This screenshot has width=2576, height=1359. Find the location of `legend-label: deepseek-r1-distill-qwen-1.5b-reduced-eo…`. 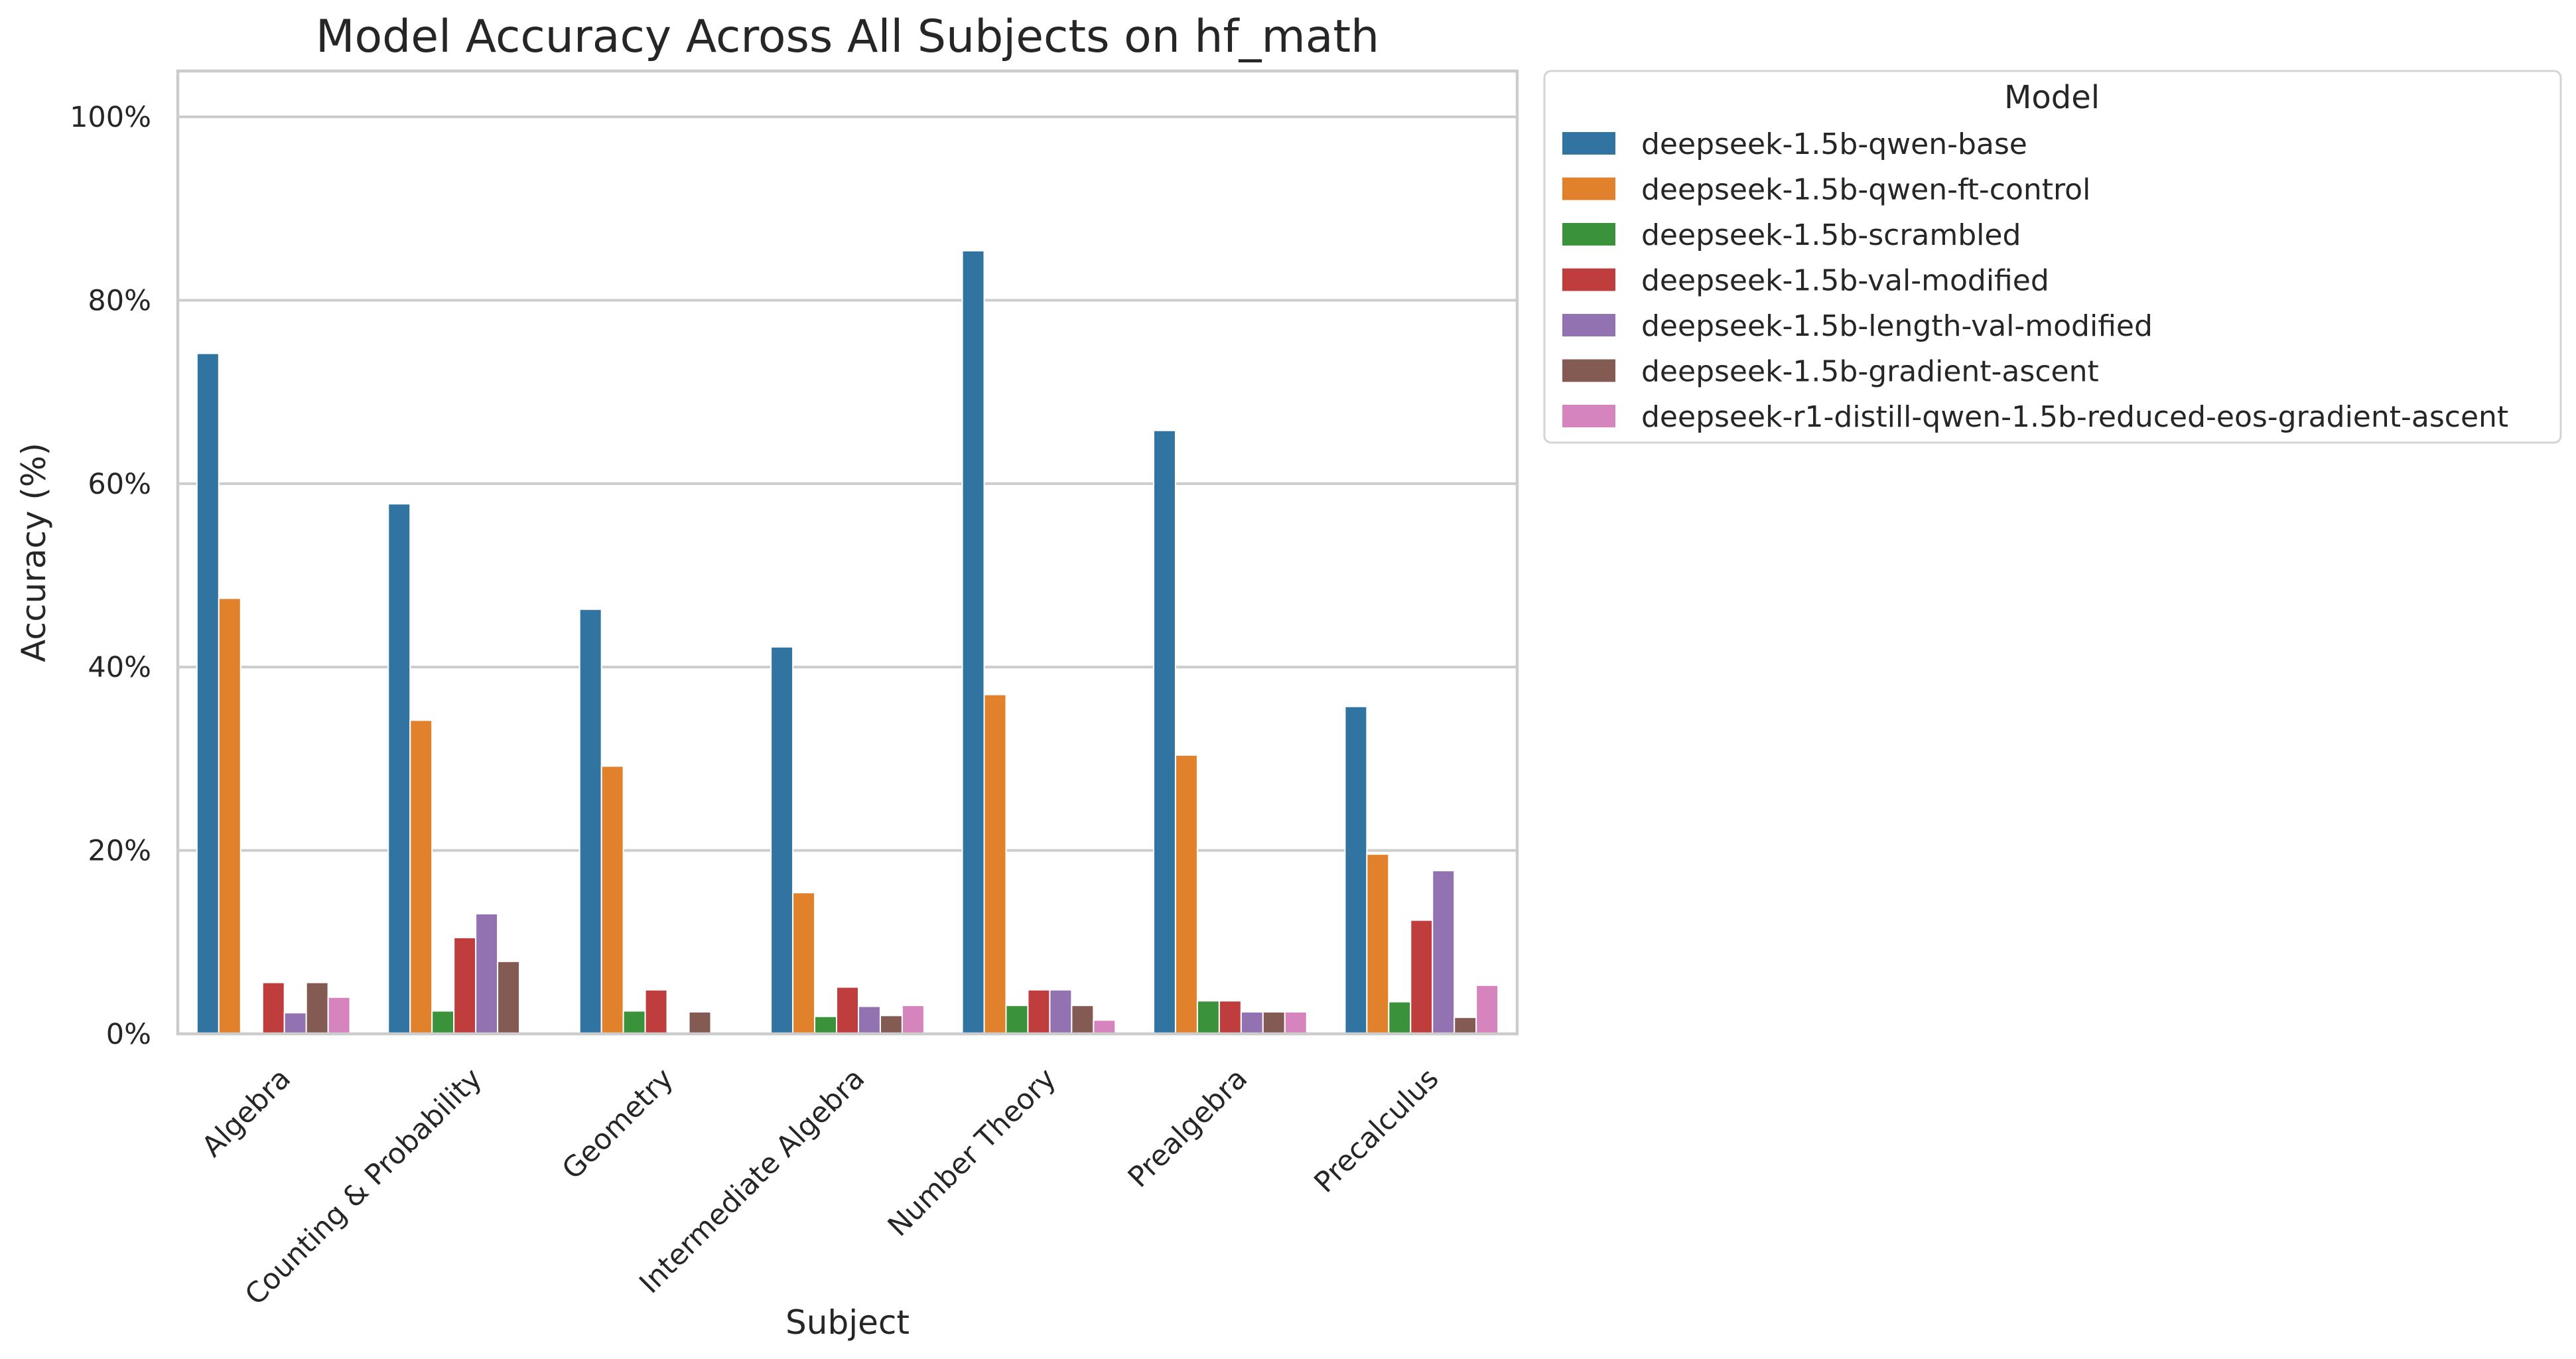

legend-label: deepseek-r1-distill-qwen-1.5b-reduced-eo… is located at coordinates (2074, 417).